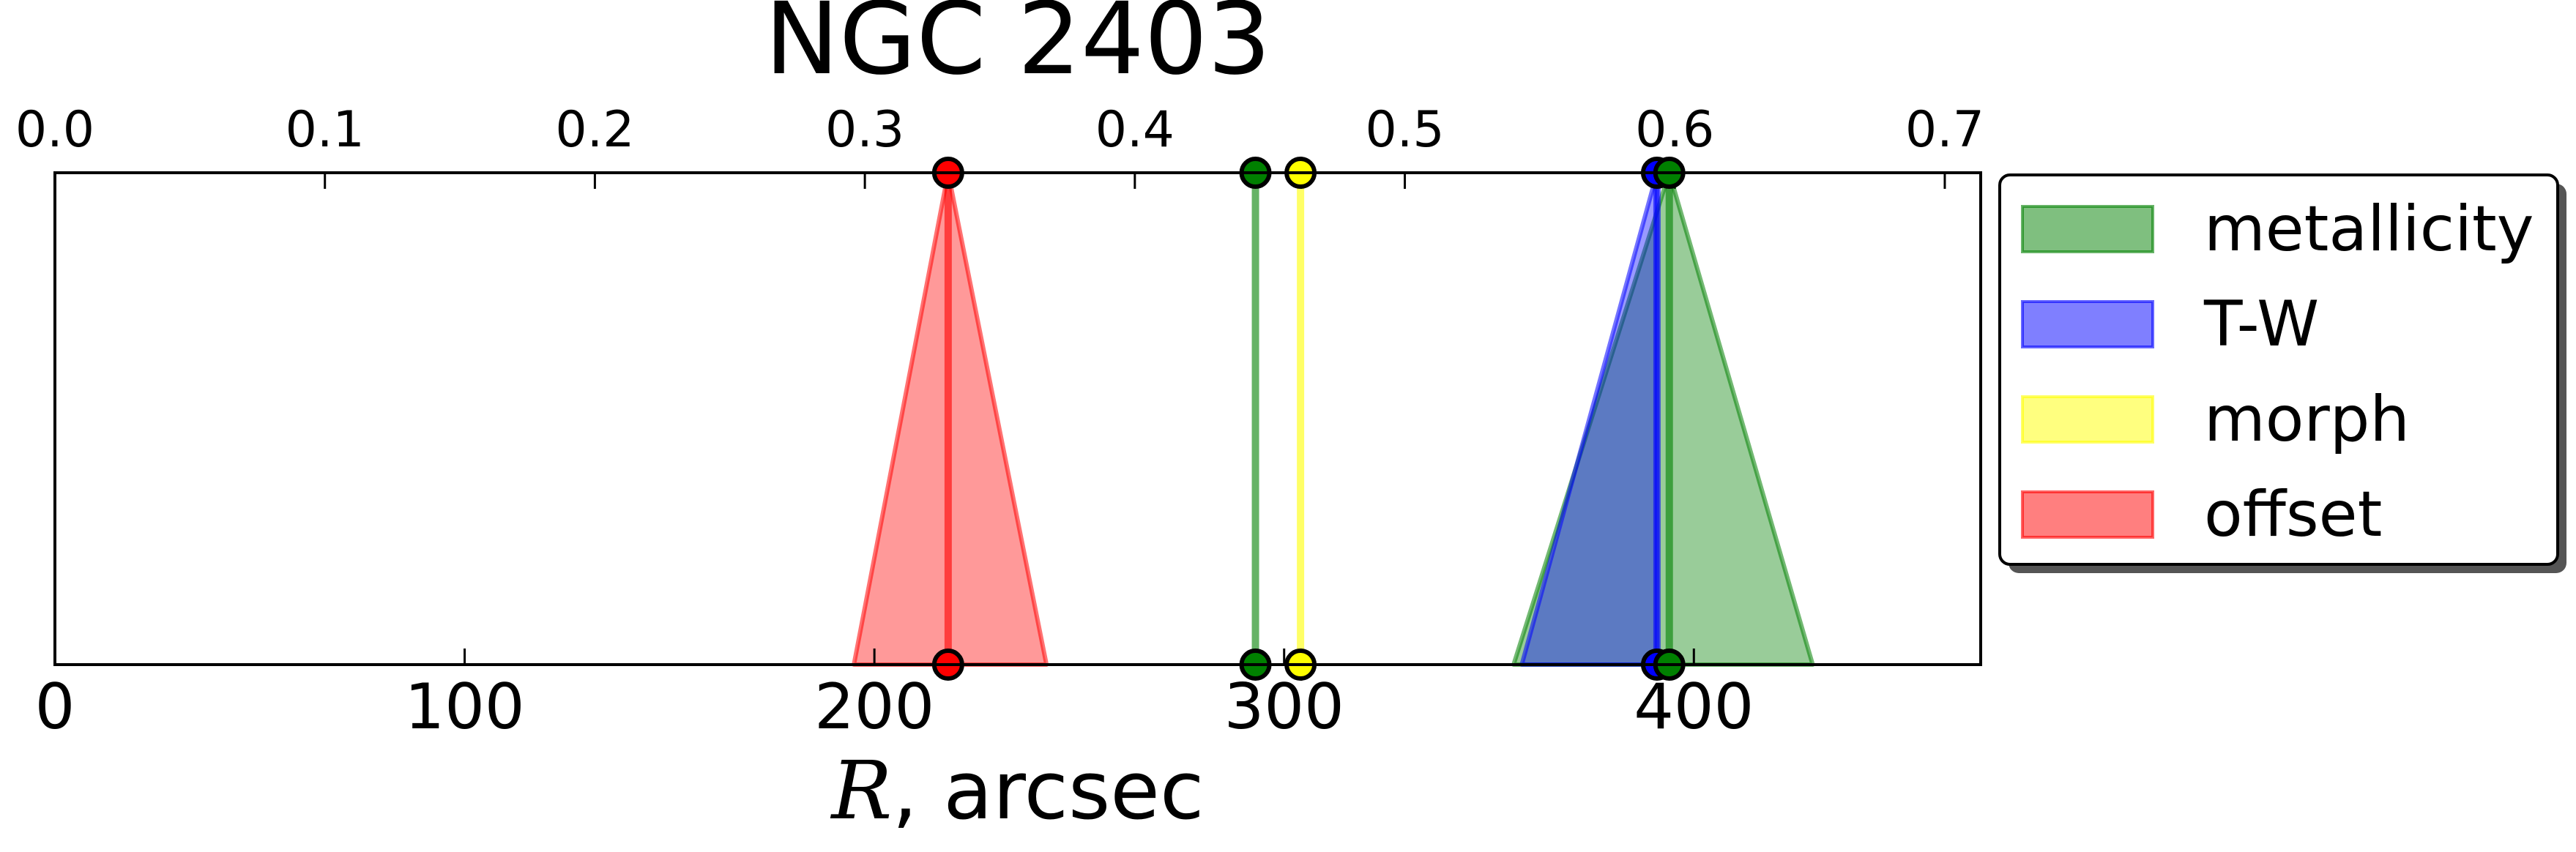  I want to click on top-tick-label: 0.2, so click(594, 130).